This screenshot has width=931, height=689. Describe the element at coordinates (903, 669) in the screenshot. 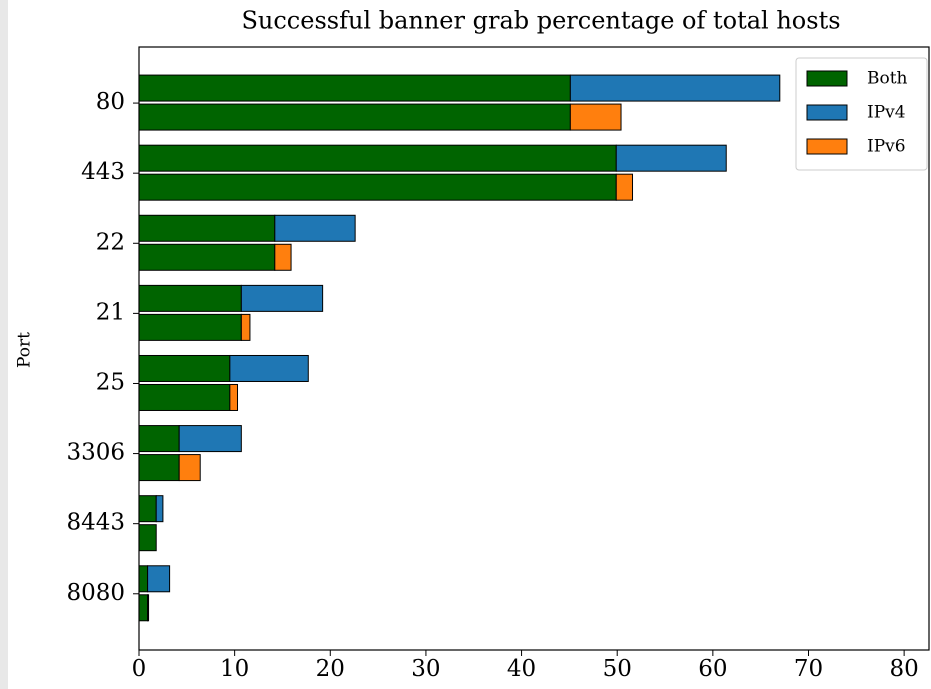

I see `x-tick-label: 80` at that location.